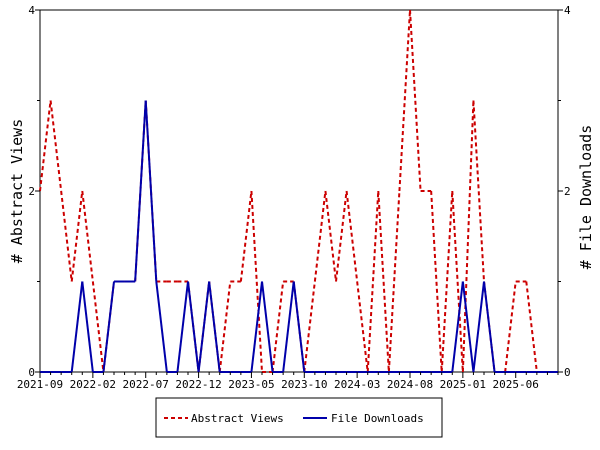  What do you see at coordinates (31, 10) in the screenshot?
I see `y-left-tick-label: 4` at bounding box center [31, 10].